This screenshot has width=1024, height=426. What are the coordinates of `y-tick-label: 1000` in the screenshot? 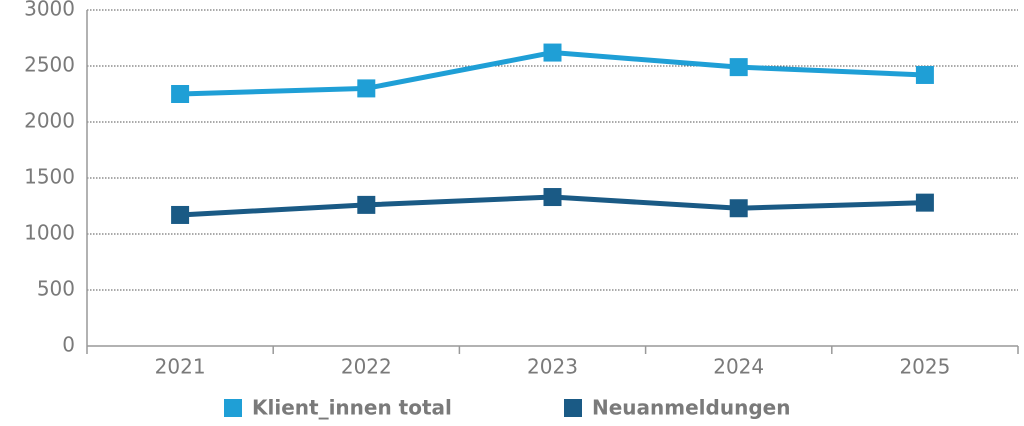 It's located at (49, 233).